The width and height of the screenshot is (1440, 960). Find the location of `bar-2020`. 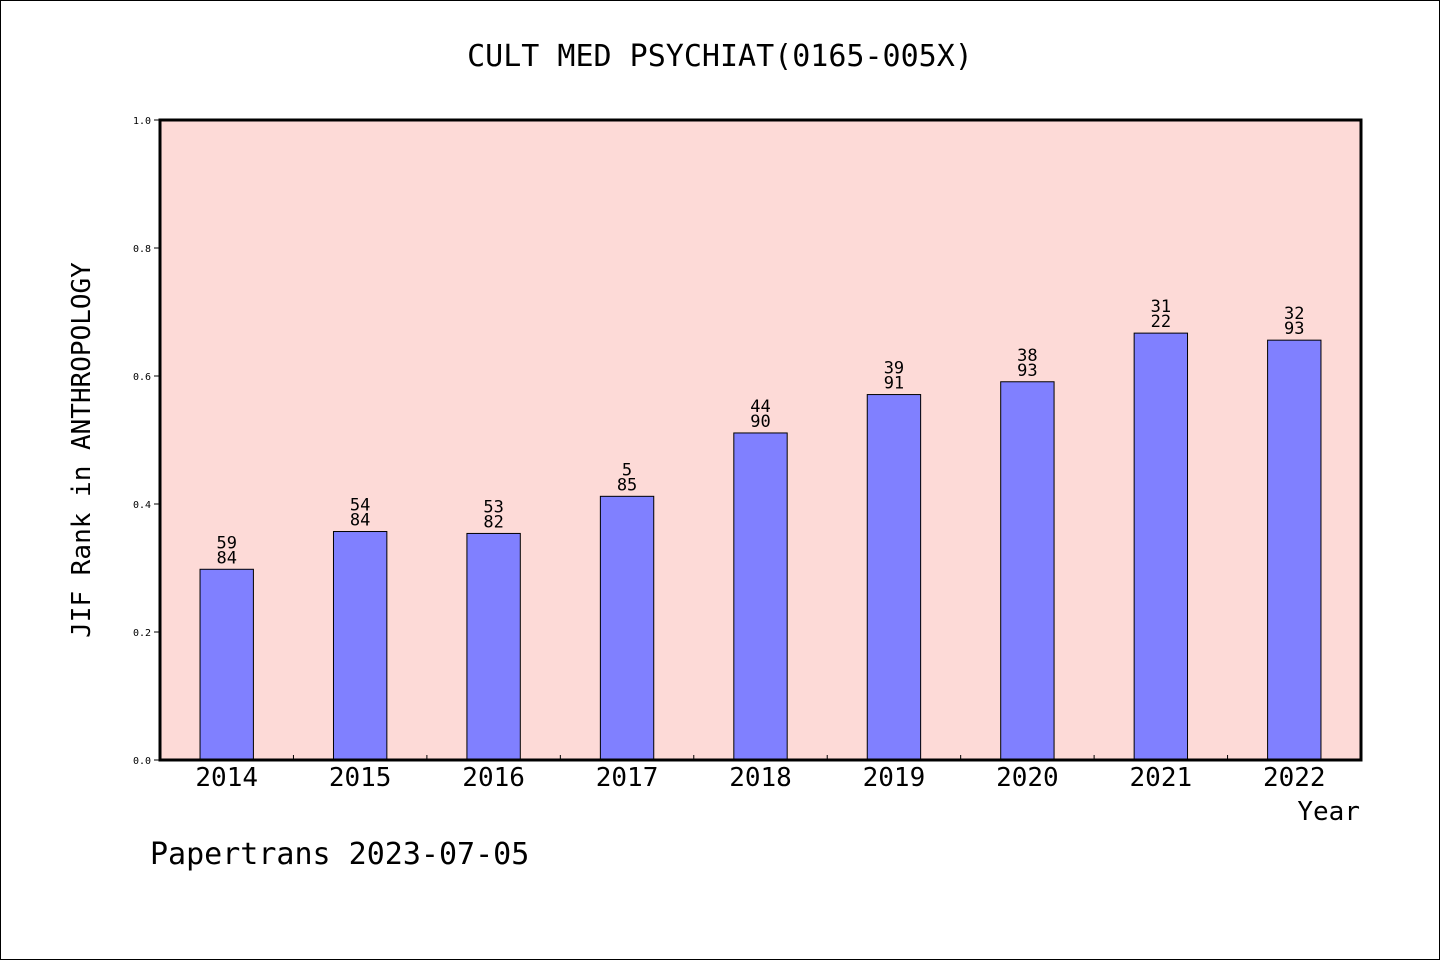

bar-2020 is located at coordinates (1027, 571).